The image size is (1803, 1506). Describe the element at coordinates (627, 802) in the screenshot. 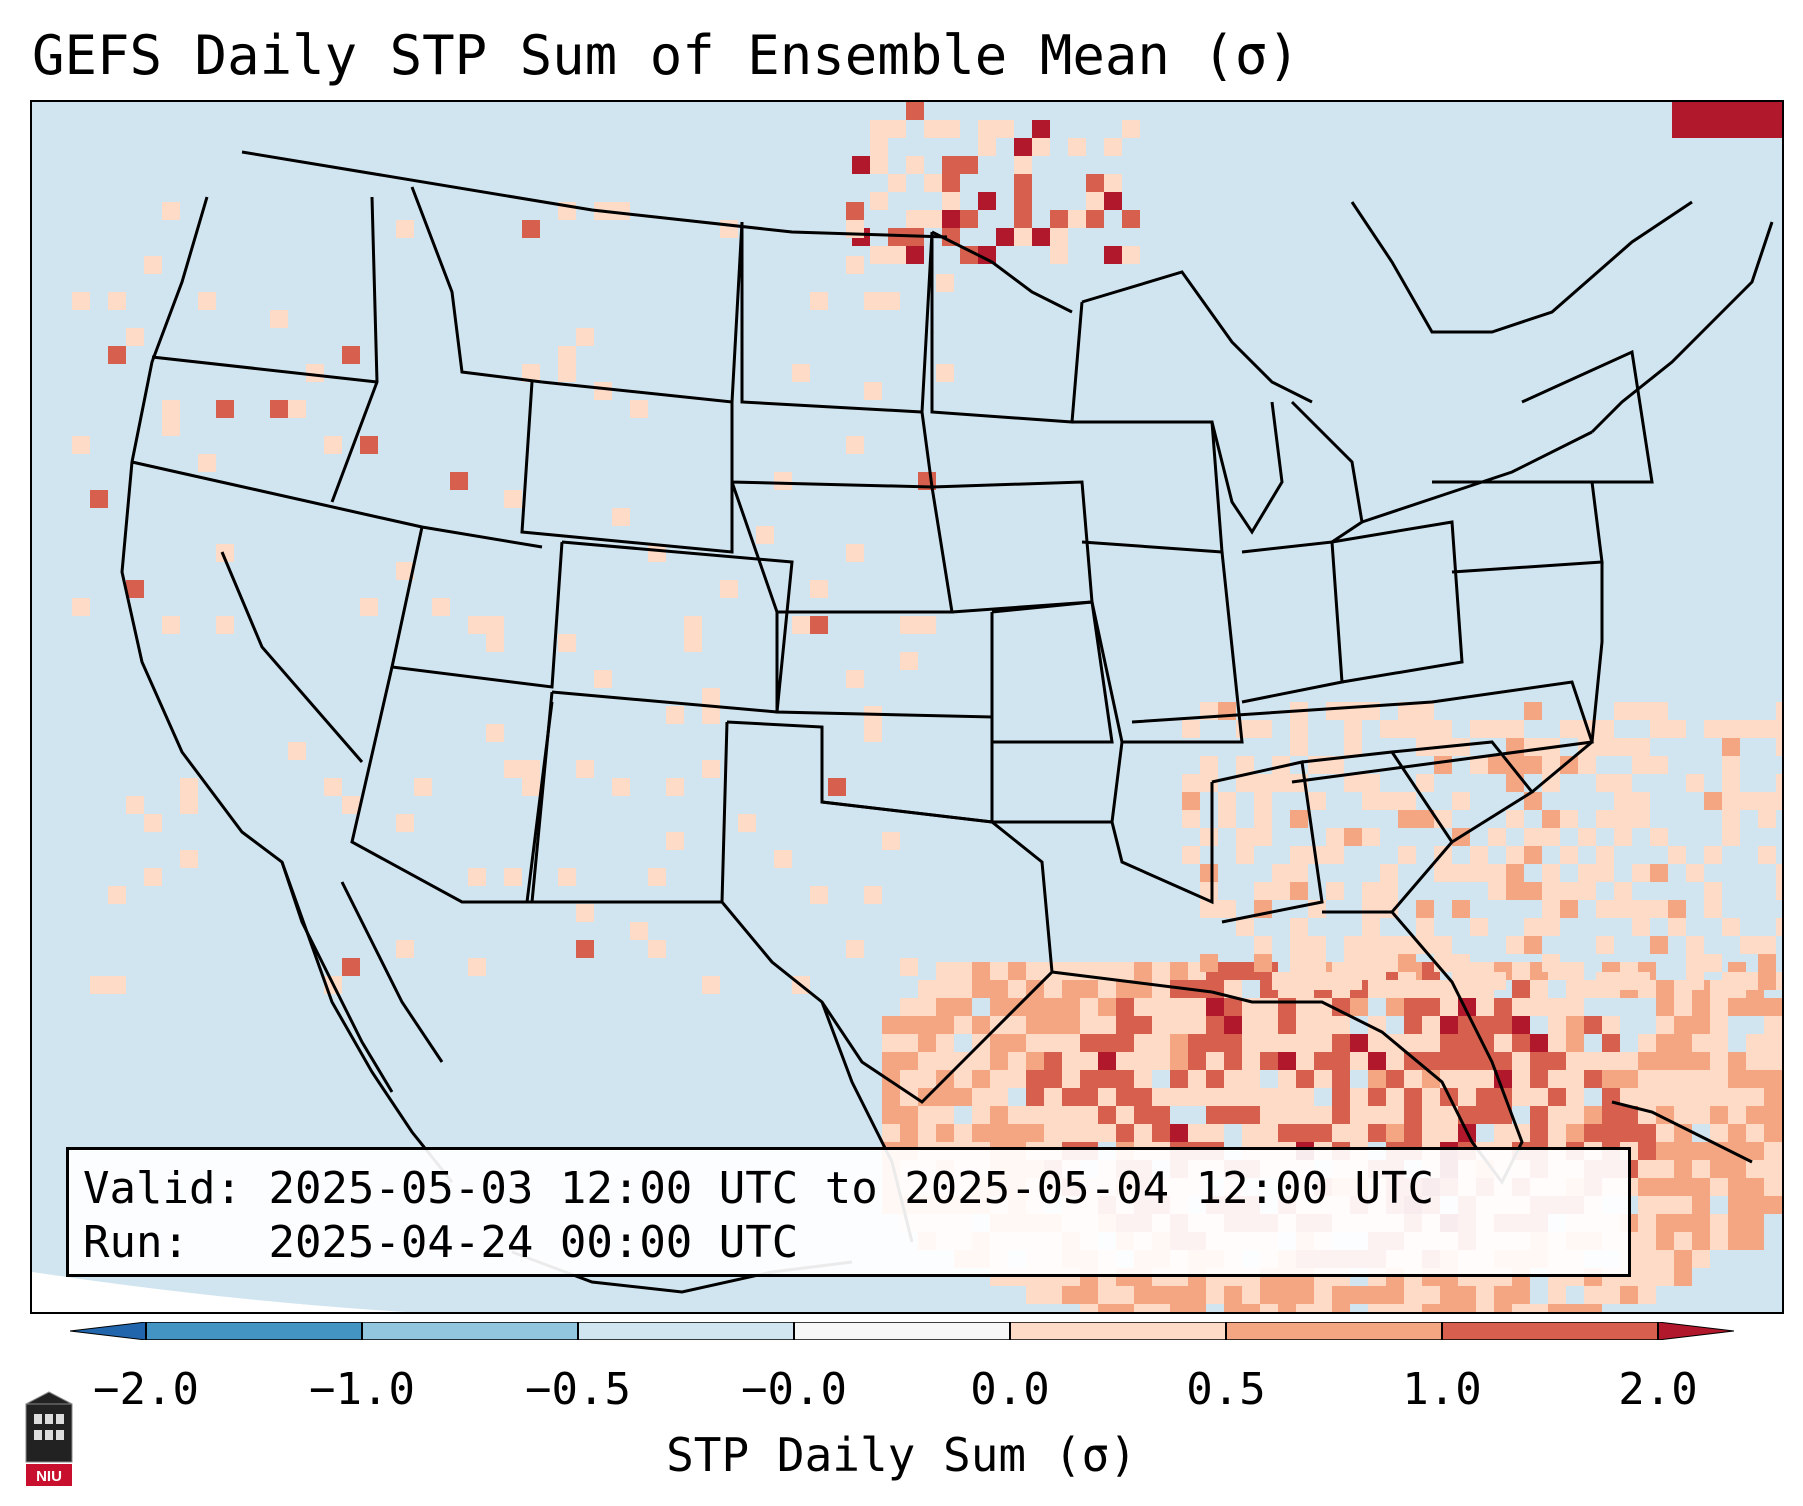

I see `new-mexico` at that location.